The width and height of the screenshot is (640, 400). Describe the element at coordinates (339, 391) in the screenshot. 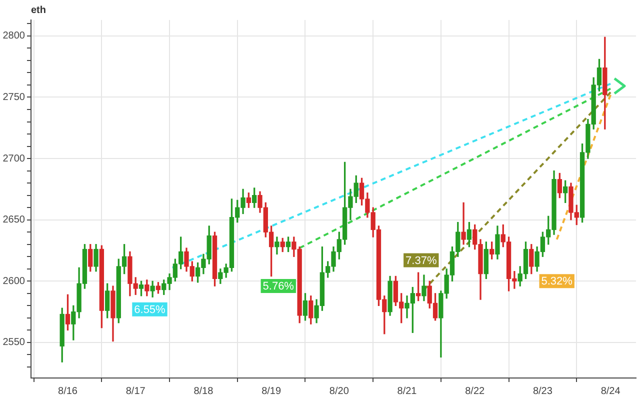

I see `x-tick-label: 8/20` at that location.